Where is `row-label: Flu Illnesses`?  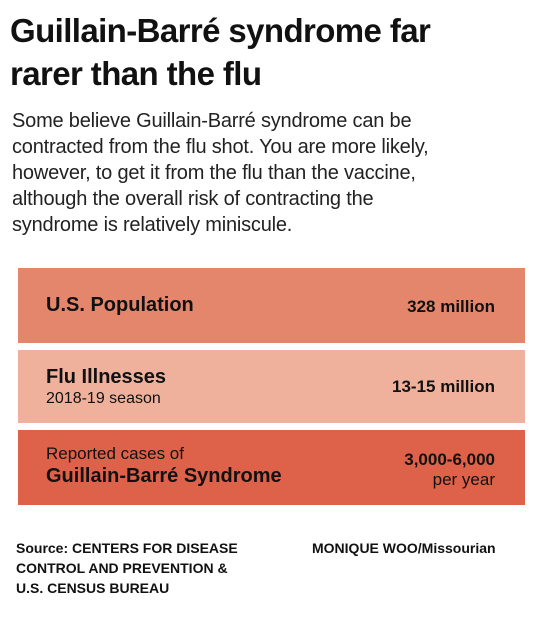 row-label: Flu Illnesses is located at coordinates (106, 377).